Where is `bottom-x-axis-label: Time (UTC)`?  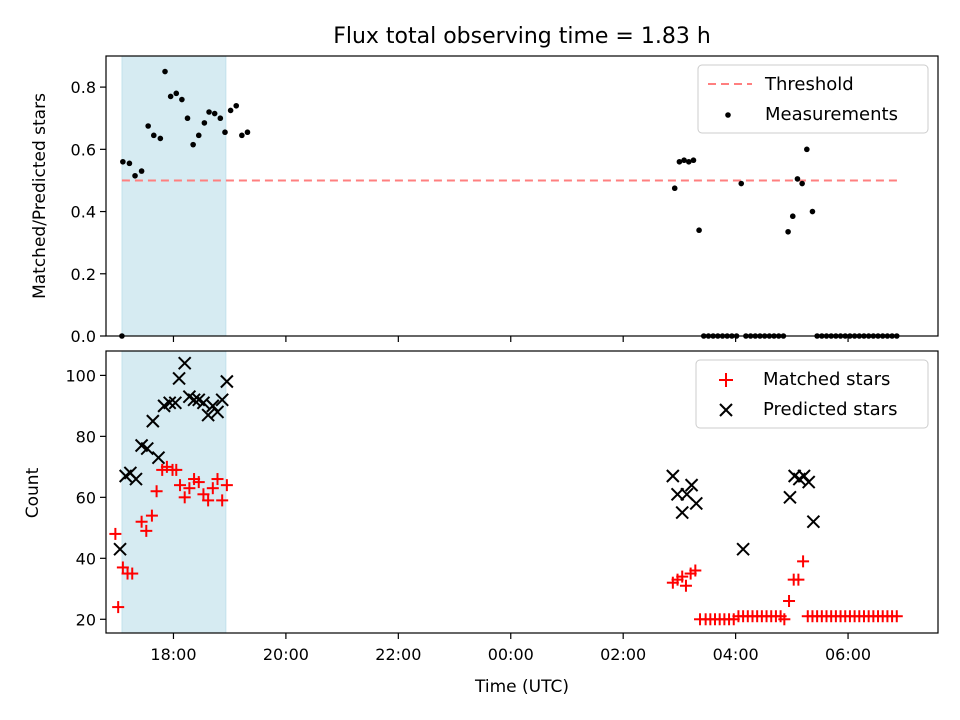 bottom-x-axis-label: Time (UTC) is located at coordinates (521, 687).